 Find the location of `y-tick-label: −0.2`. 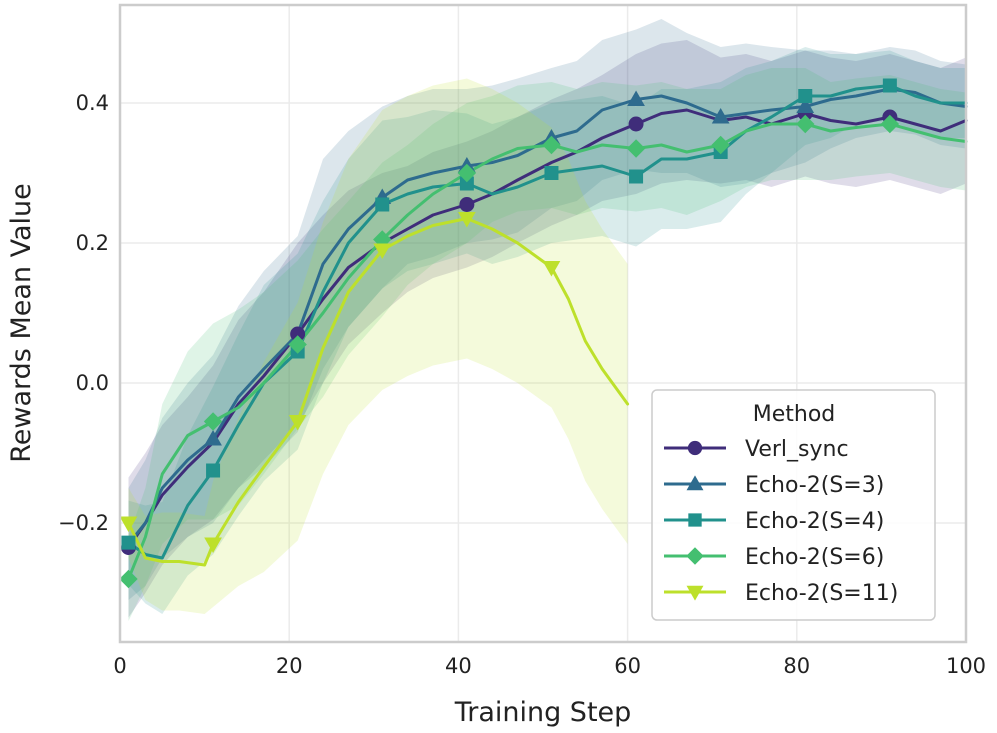

y-tick-label: −0.2 is located at coordinates (83, 523).